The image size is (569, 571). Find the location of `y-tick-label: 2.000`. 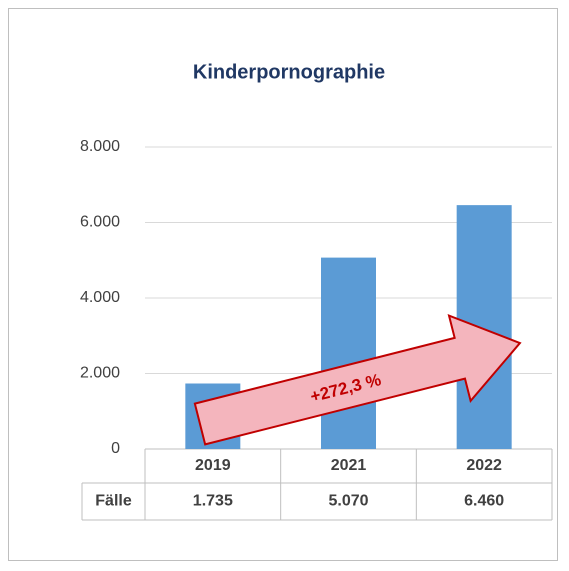

y-tick-label: 2.000 is located at coordinates (100, 373).